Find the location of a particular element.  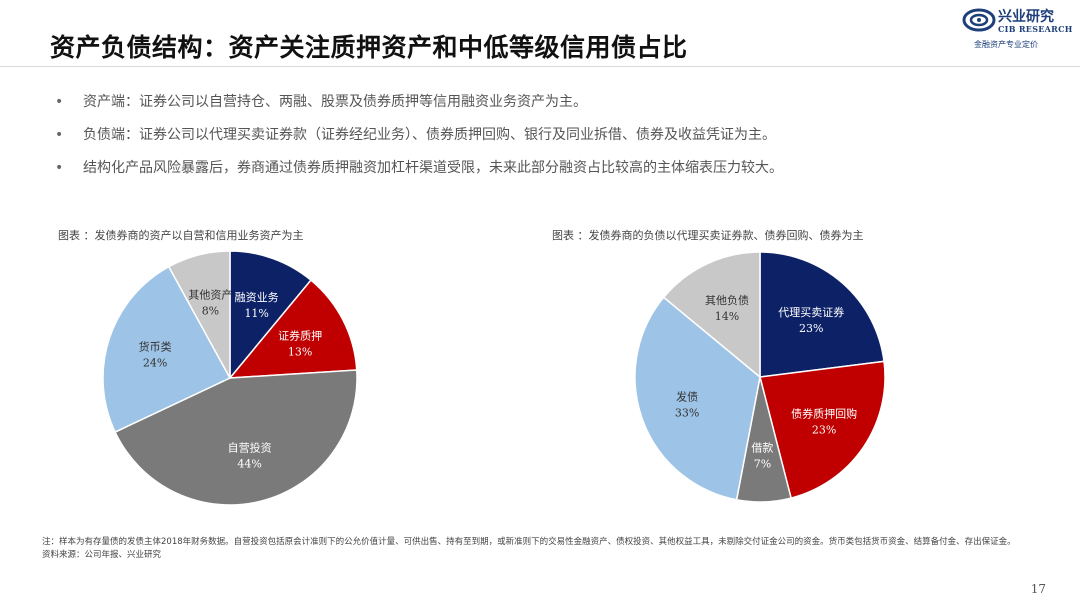

assets-slice-label-2: 自营投资 is located at coordinates (250, 447).